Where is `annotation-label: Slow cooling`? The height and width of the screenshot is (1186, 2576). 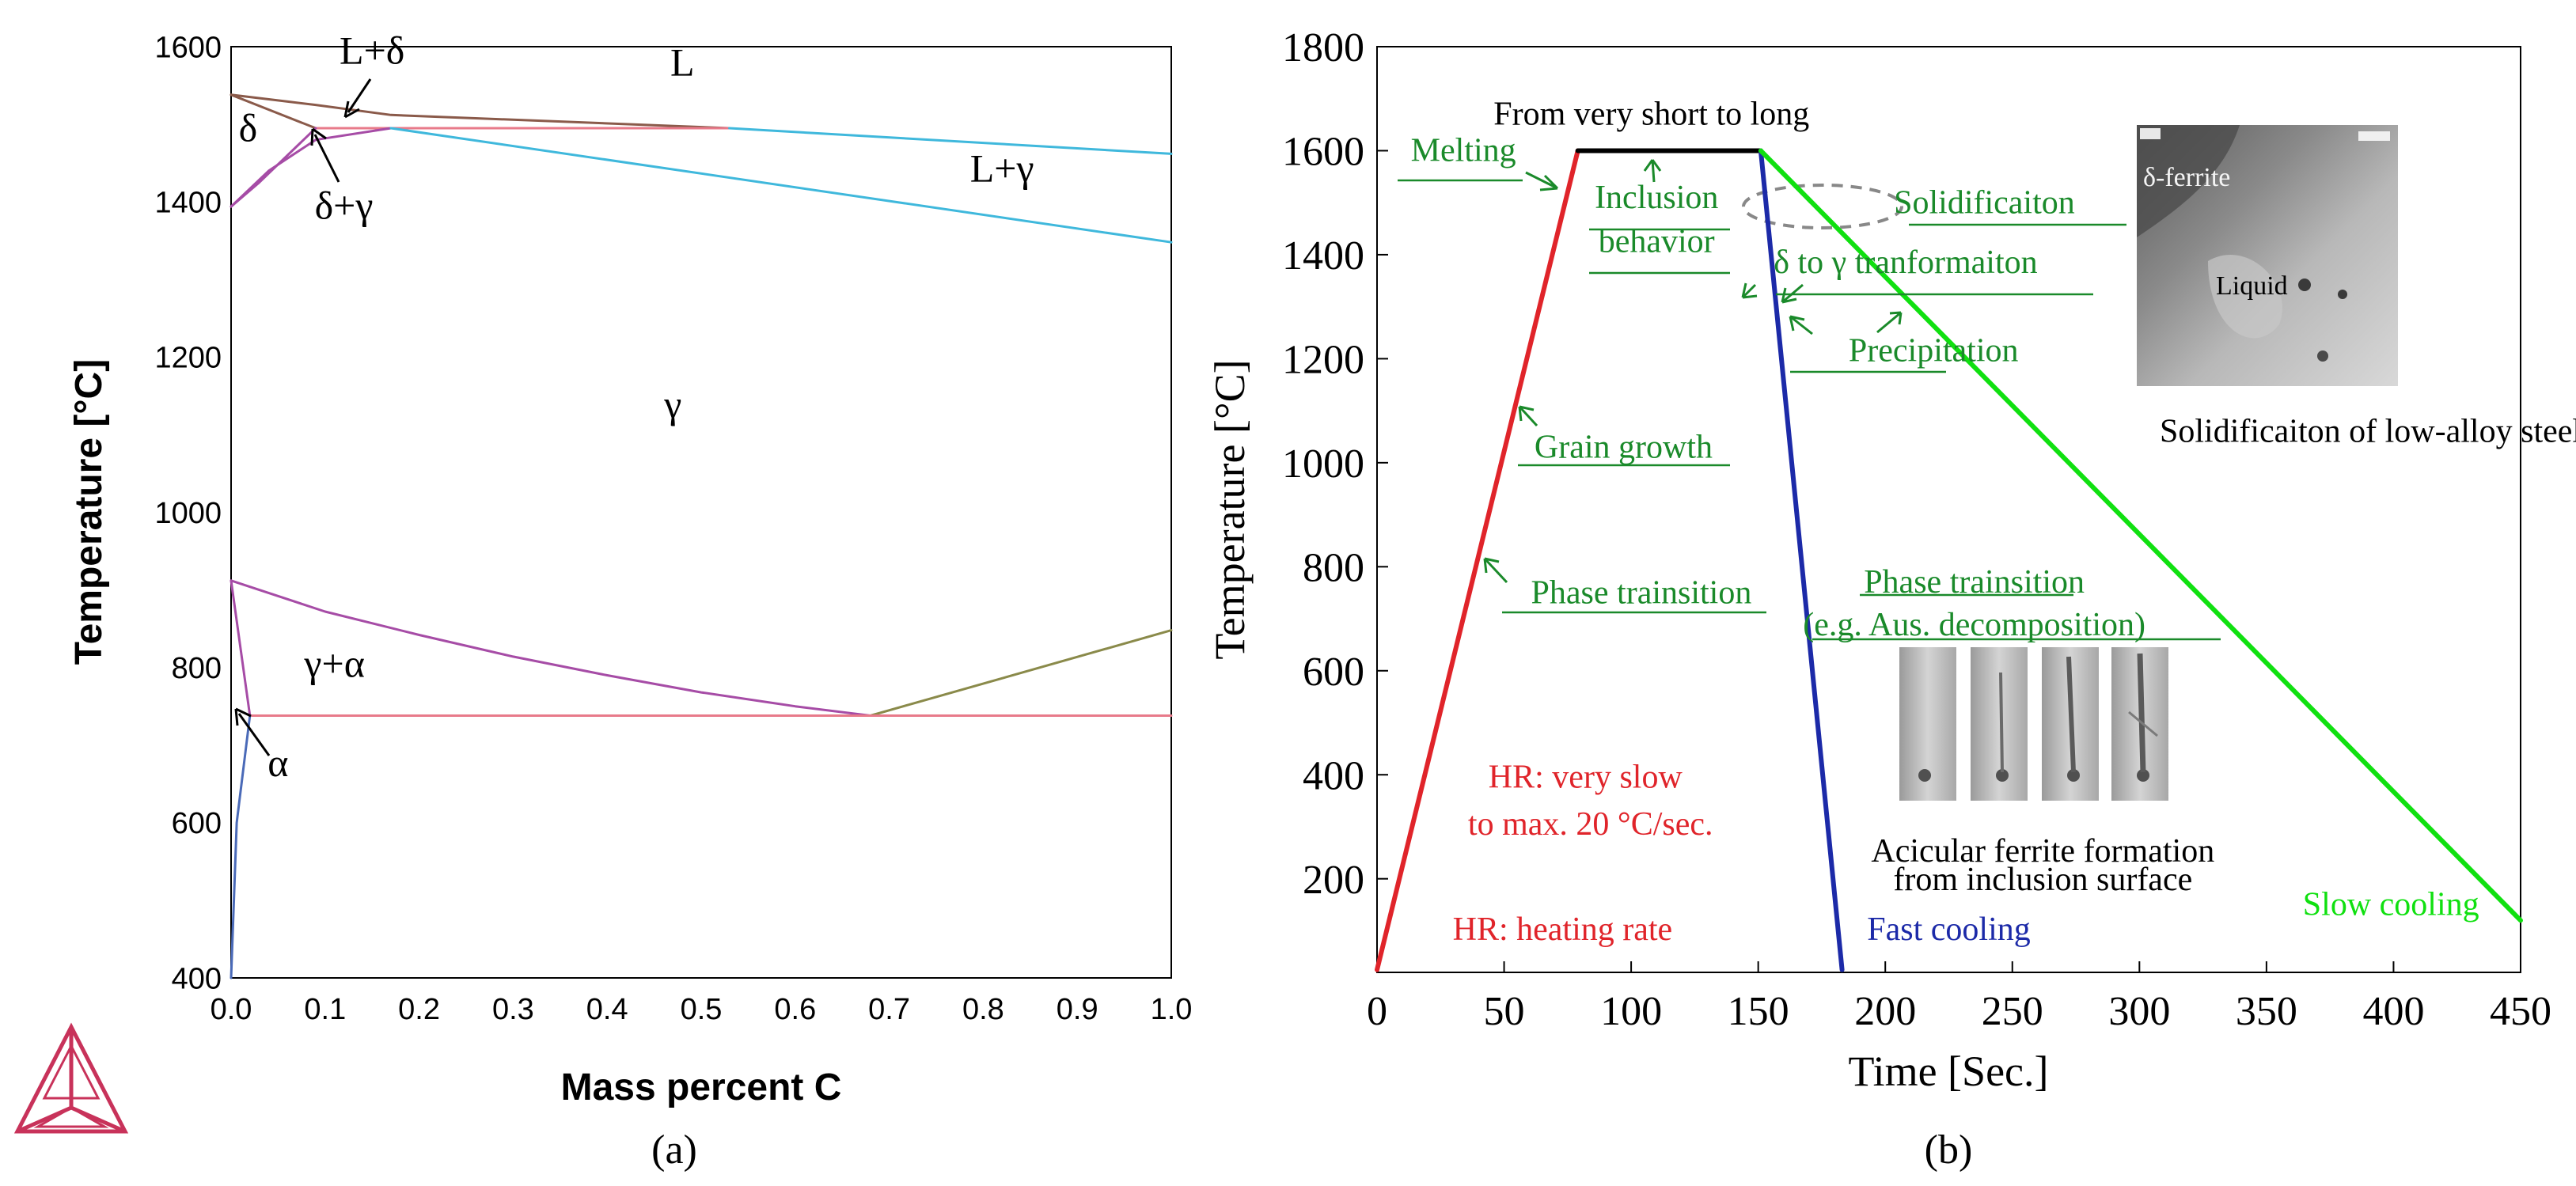 annotation-label: Slow cooling is located at coordinates (2391, 905).